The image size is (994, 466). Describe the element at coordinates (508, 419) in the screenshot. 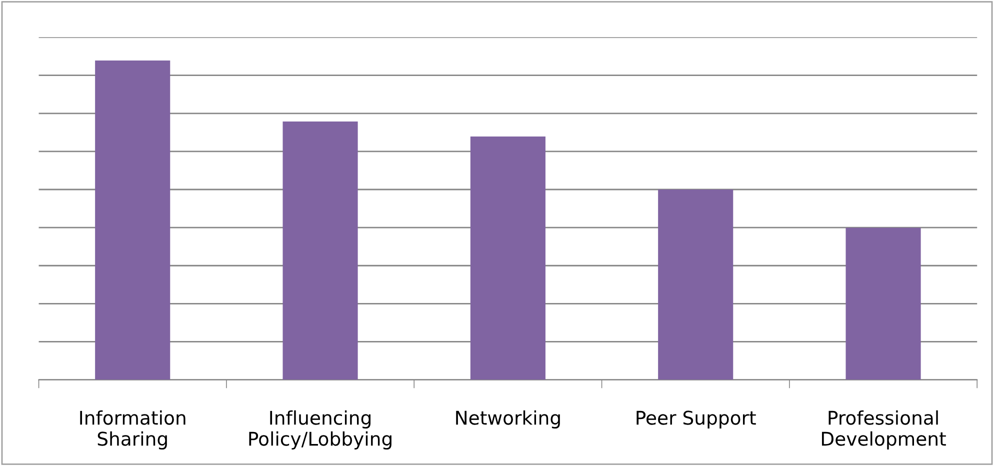

I see `x-tick-label: Networking` at that location.